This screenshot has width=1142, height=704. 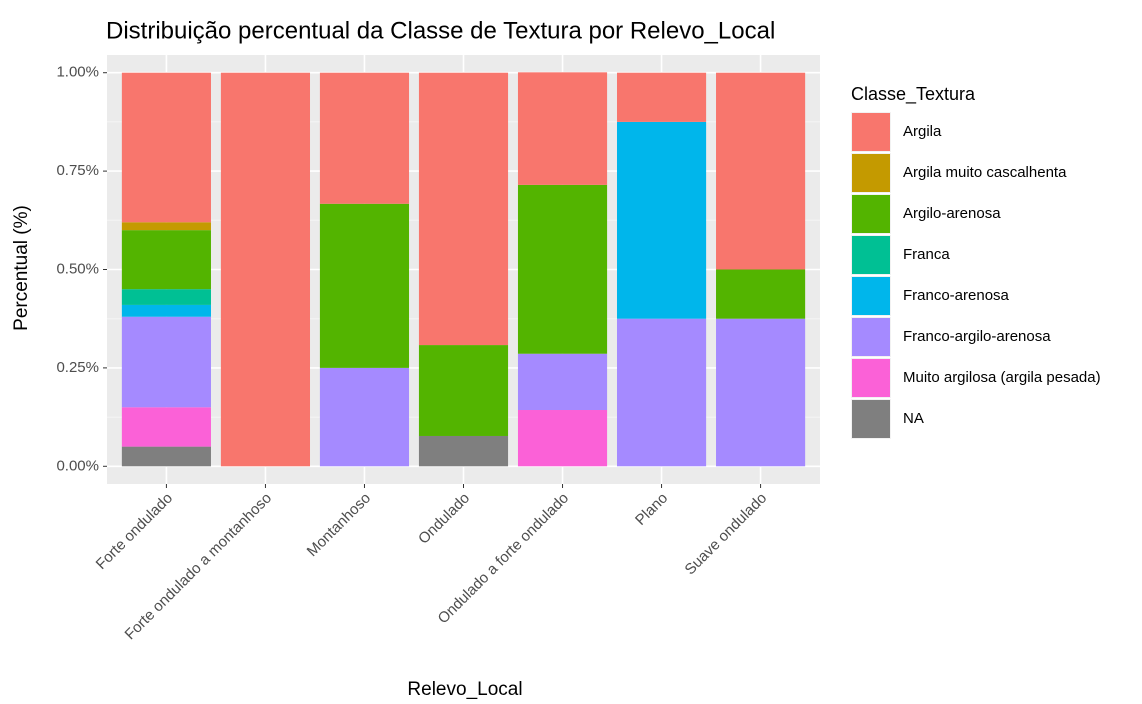 What do you see at coordinates (21, 268) in the screenshot?
I see `y-axis-title: Percentual (%)` at bounding box center [21, 268].